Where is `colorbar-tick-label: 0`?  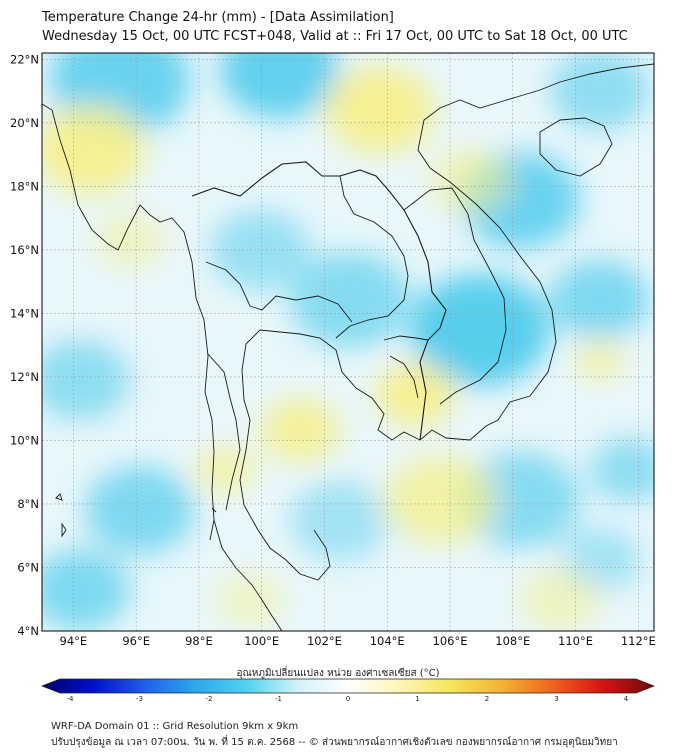 colorbar-tick-label: 0 is located at coordinates (348, 699).